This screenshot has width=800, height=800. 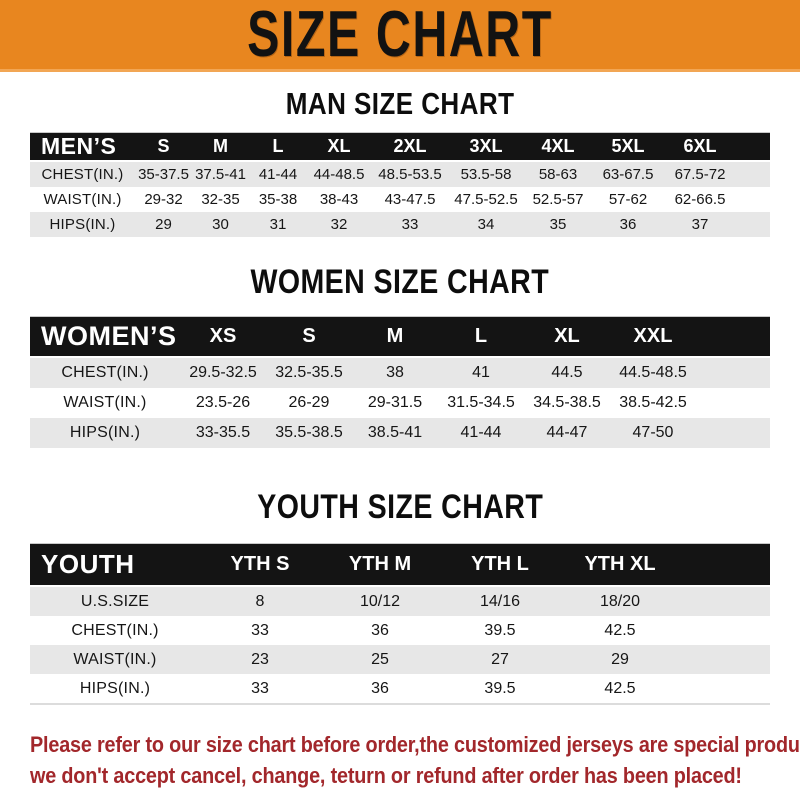 What do you see at coordinates (339, 199) in the screenshot?
I see `value-cell: 38-43` at bounding box center [339, 199].